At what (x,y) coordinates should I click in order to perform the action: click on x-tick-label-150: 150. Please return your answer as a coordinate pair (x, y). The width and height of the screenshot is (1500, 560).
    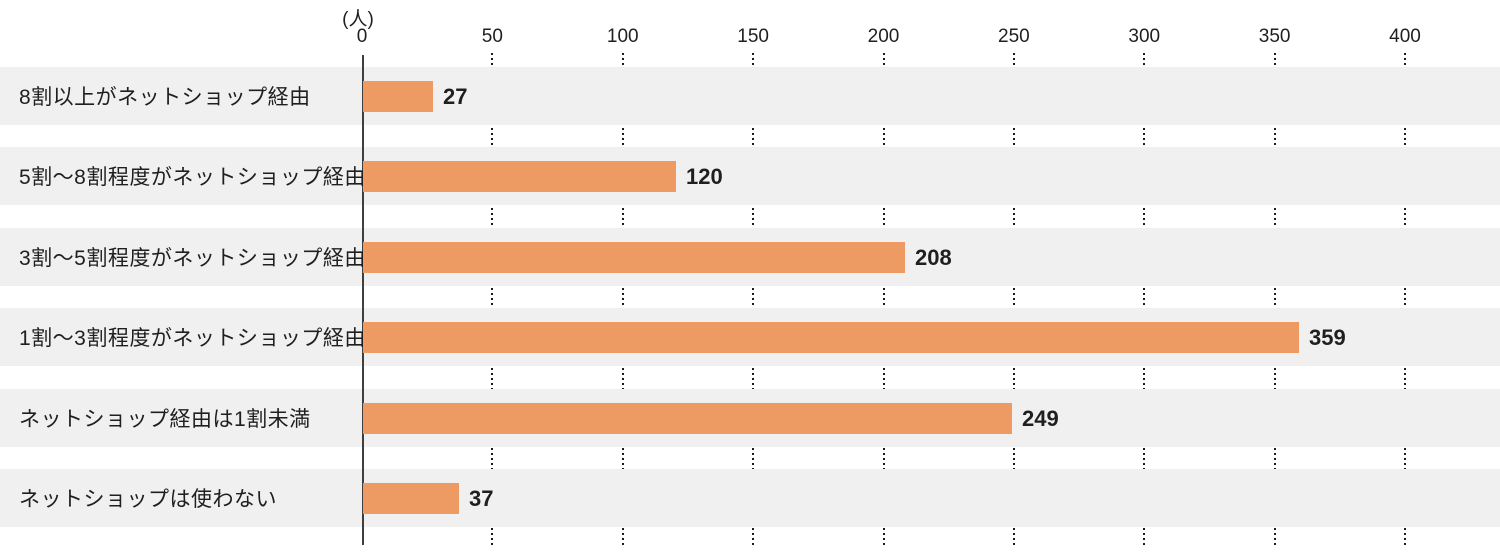
    Looking at the image, I should click on (753, 36).